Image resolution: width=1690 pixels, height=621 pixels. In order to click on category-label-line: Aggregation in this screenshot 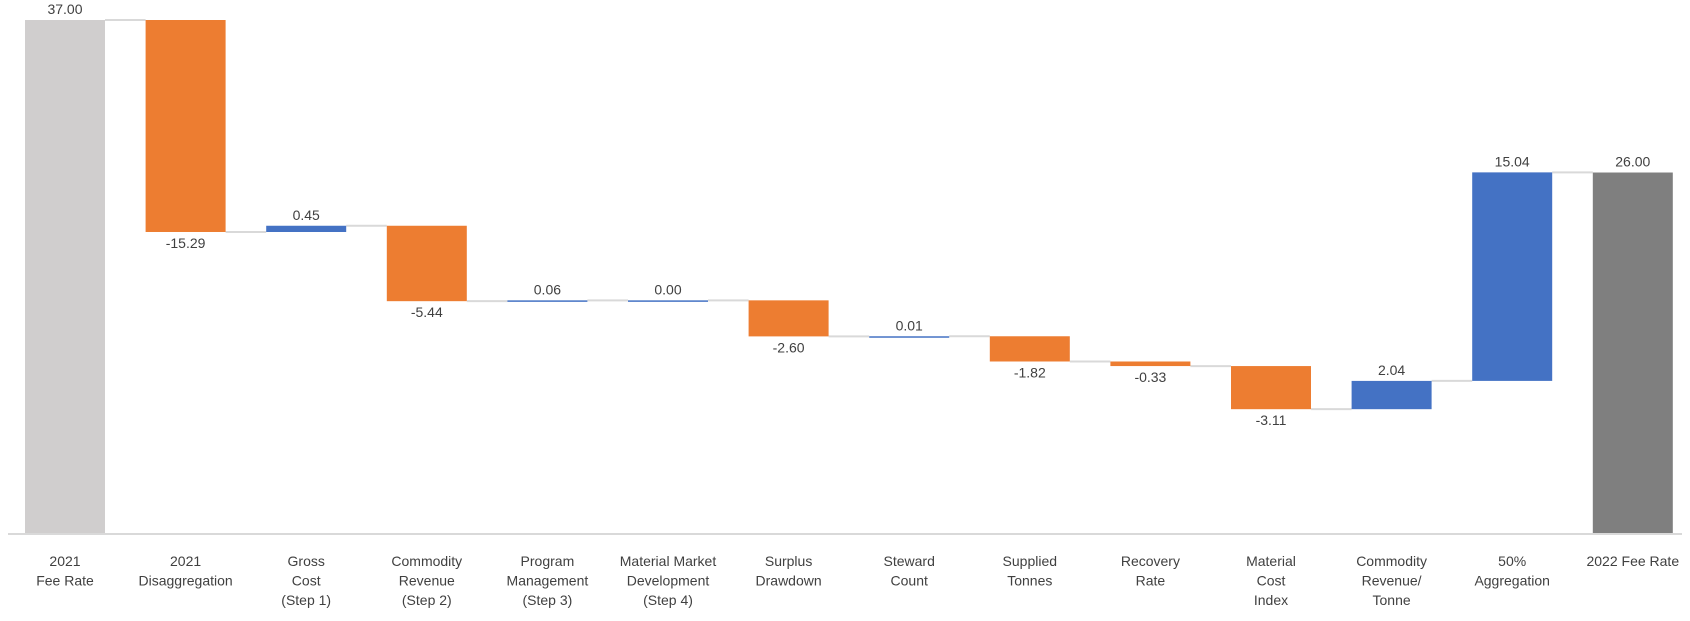, I will do `click(1512, 581)`.